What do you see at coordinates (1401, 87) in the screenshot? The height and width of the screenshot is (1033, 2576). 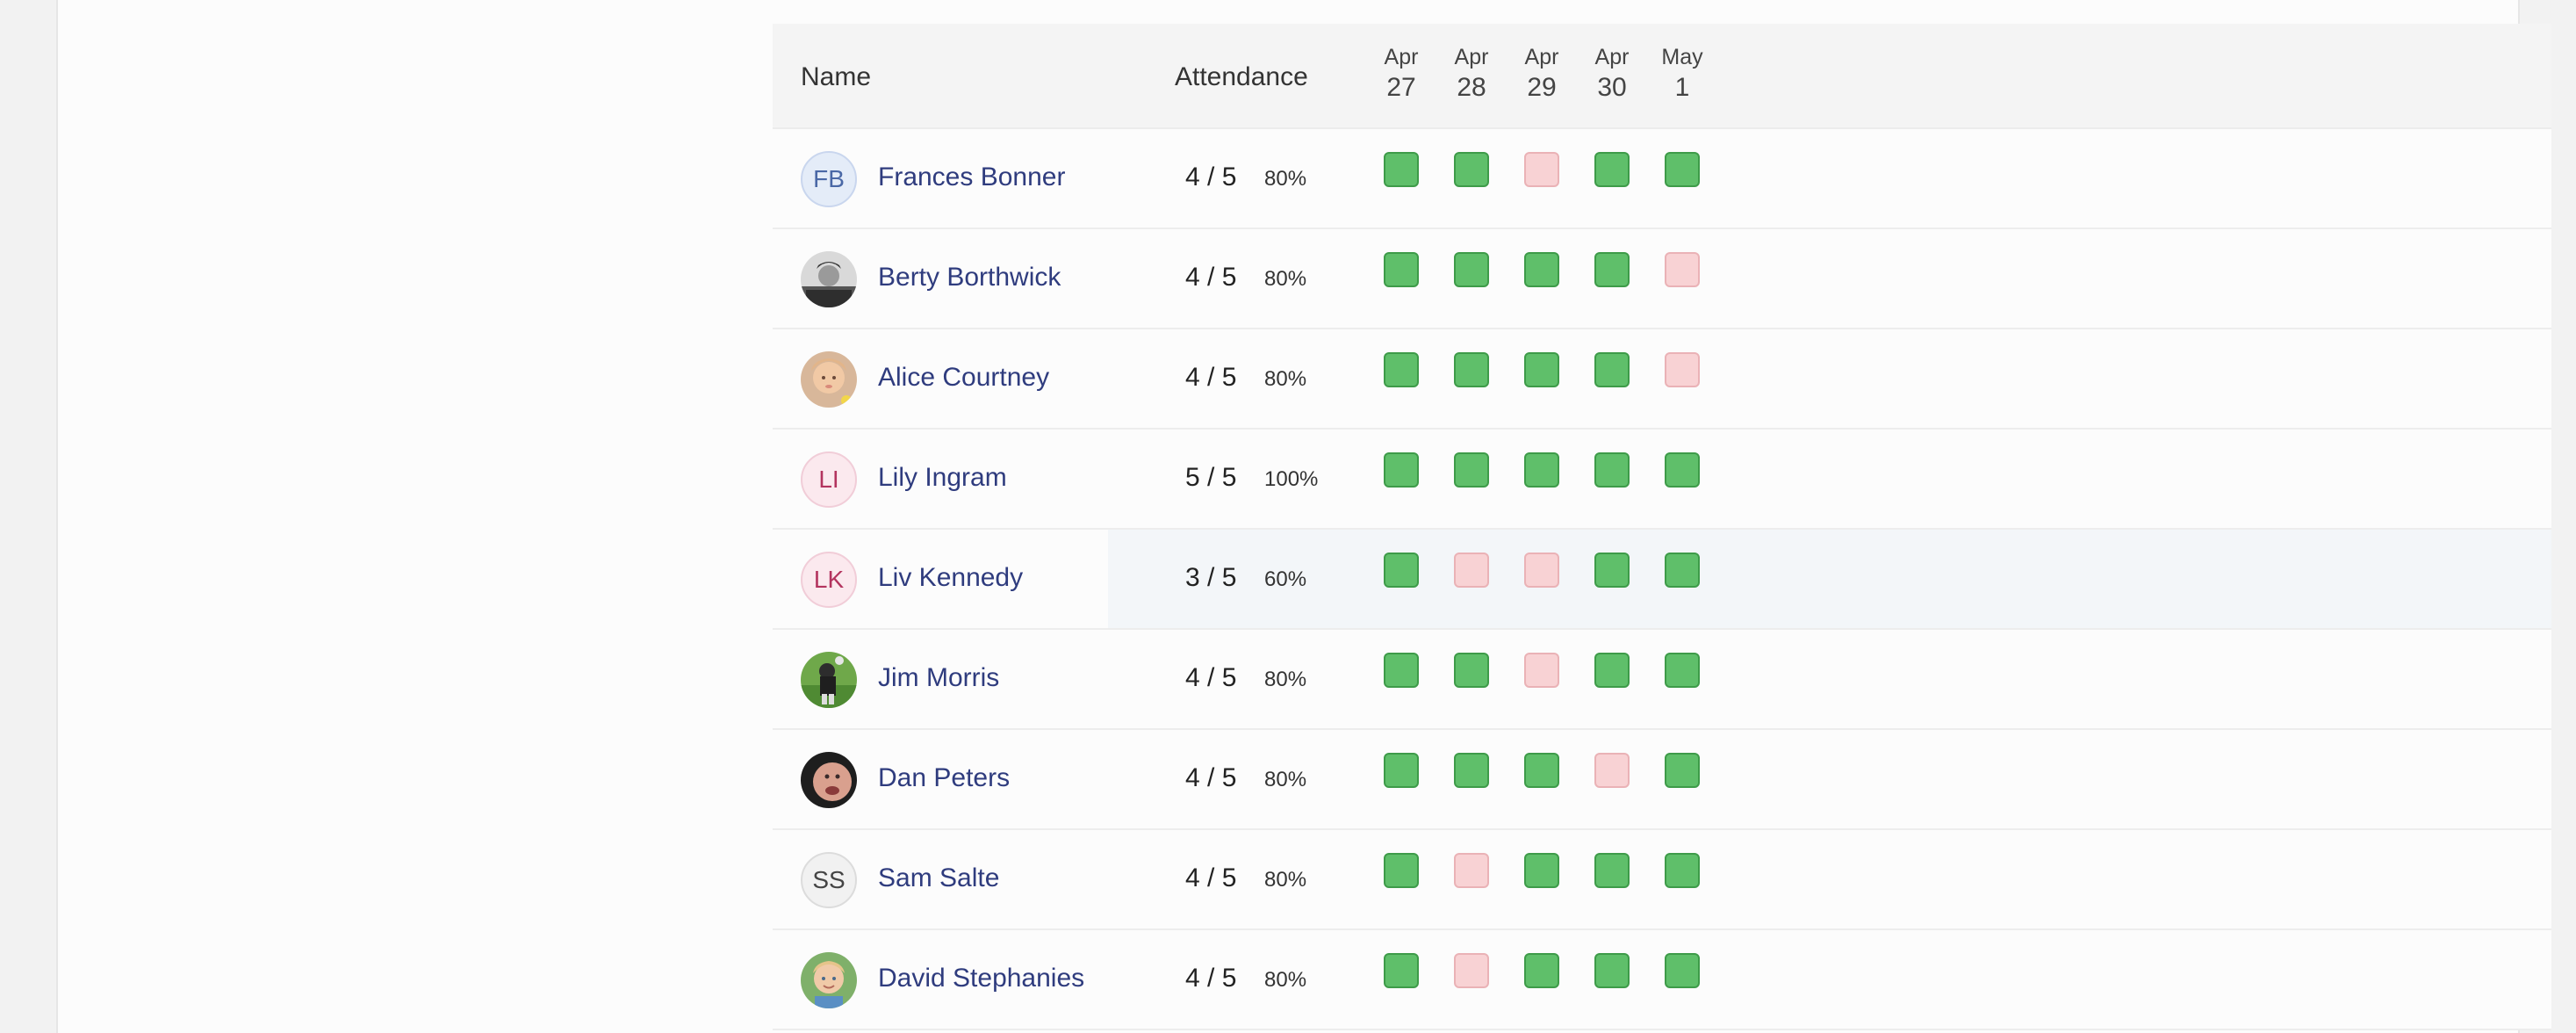 I see `date-day: 27` at bounding box center [1401, 87].